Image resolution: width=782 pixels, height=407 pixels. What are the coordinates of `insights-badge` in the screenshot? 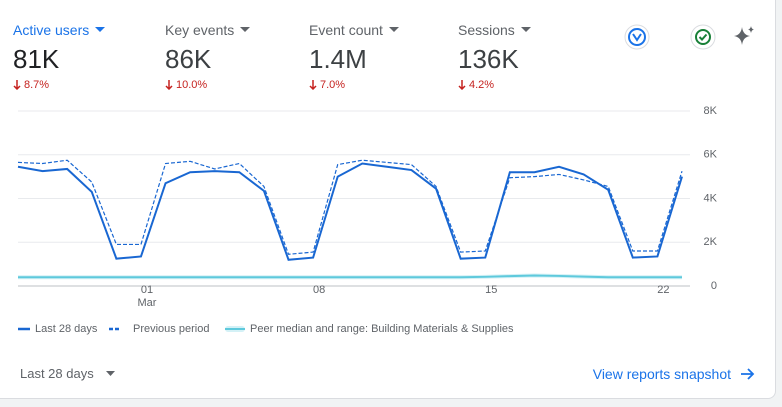 It's located at (637, 37).